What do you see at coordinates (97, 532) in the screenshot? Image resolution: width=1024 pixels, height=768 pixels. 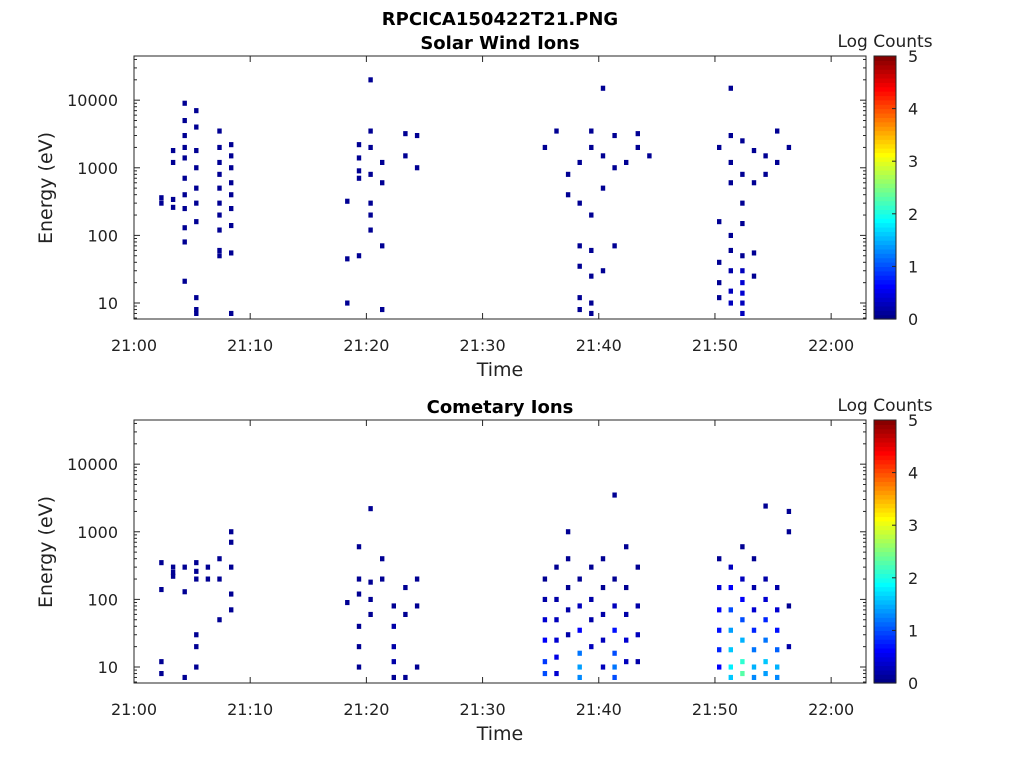 I see `y-tick-label: 1000` at bounding box center [97, 532].